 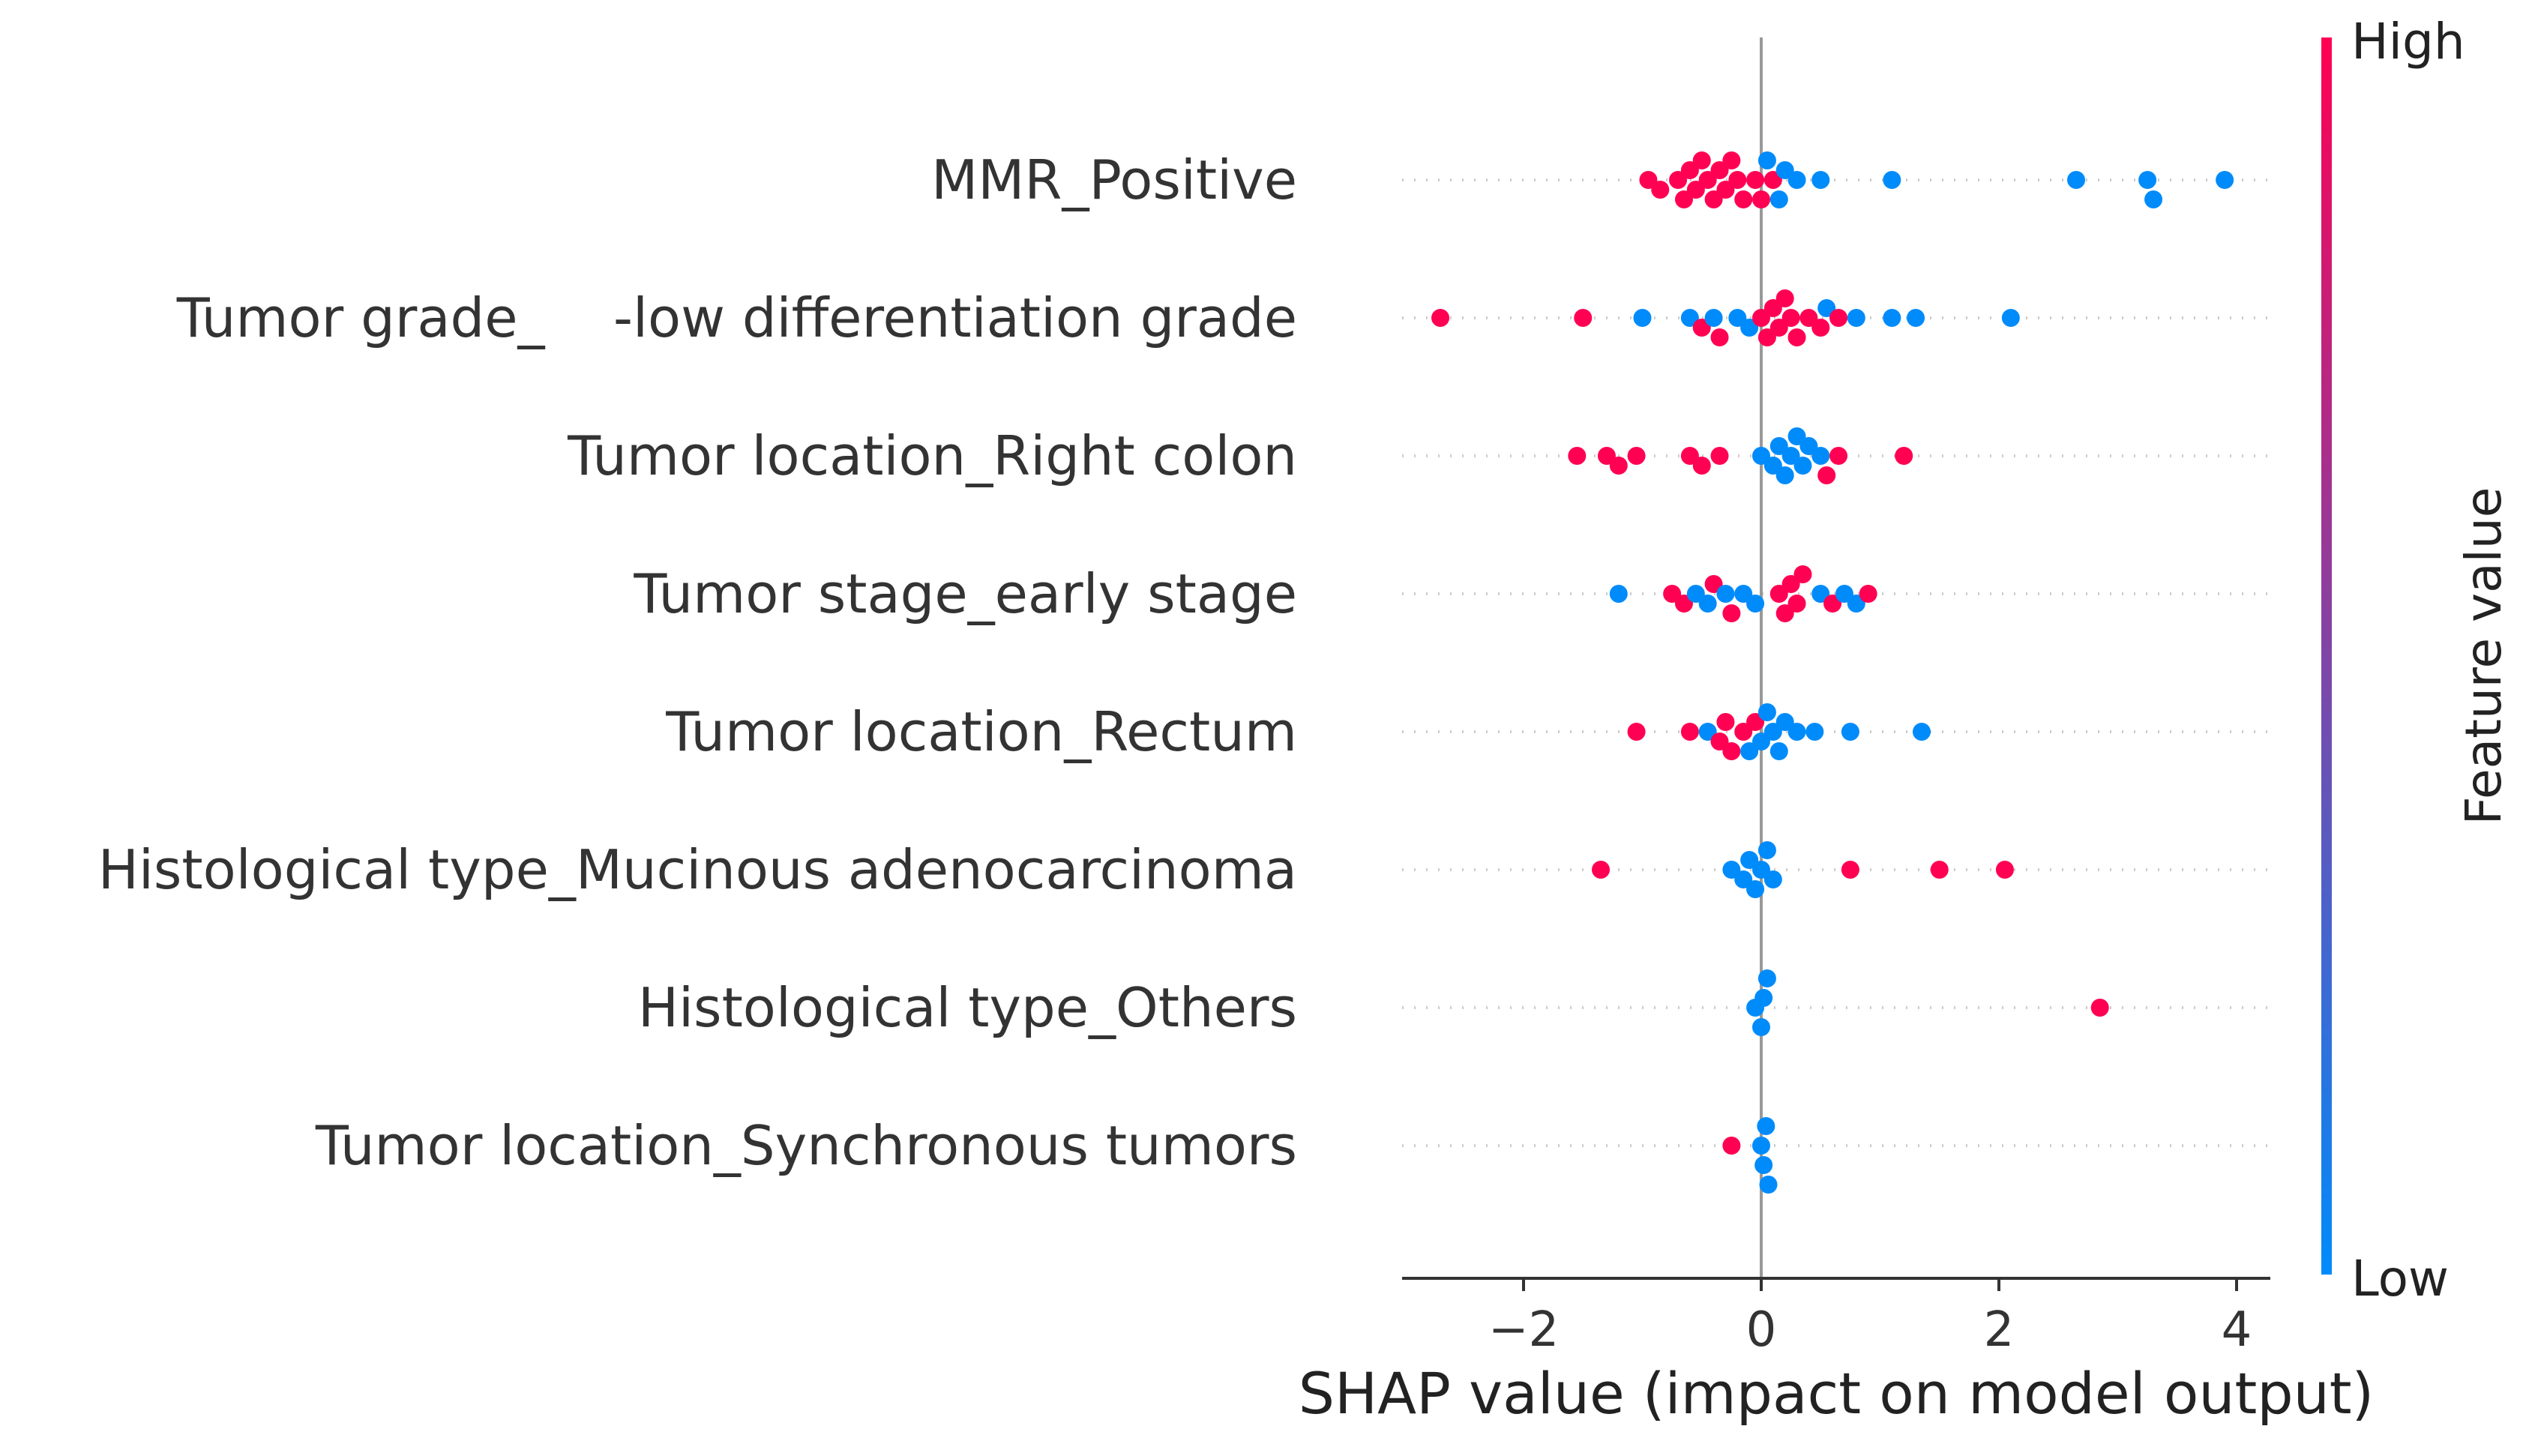 What do you see at coordinates (1114, 179) in the screenshot?
I see `feature-label: MMR_Positive` at bounding box center [1114, 179].